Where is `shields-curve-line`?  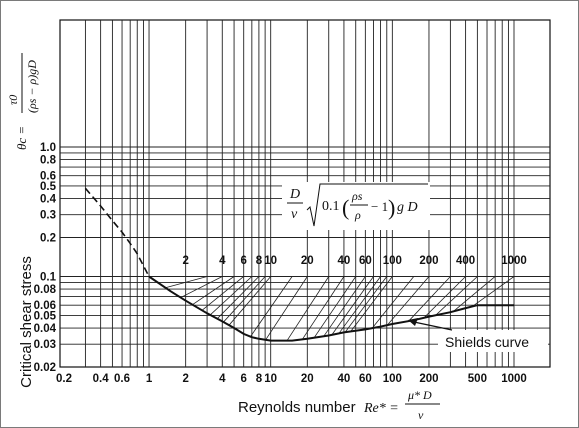
shields-curve-line is located at coordinates (331, 308).